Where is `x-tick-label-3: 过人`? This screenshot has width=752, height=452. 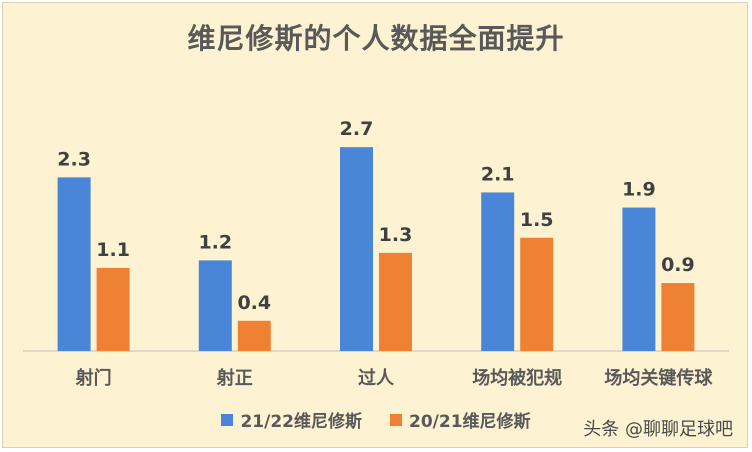
x-tick-label-3: 过人 is located at coordinates (376, 378).